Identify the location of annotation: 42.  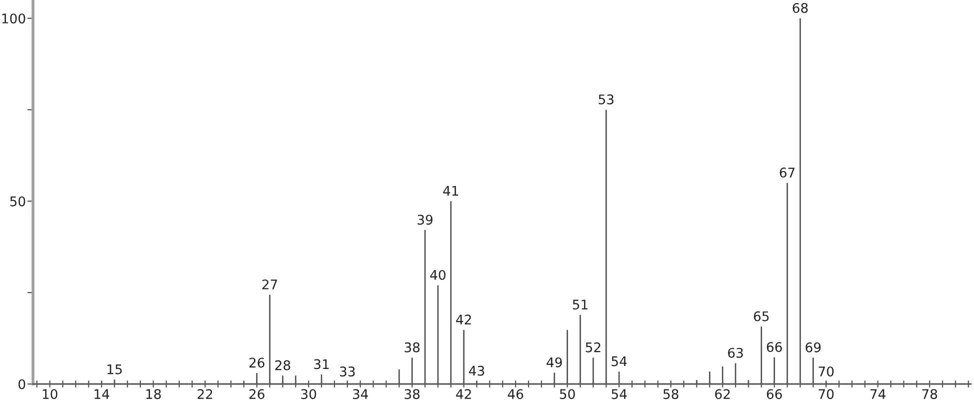
(463, 319).